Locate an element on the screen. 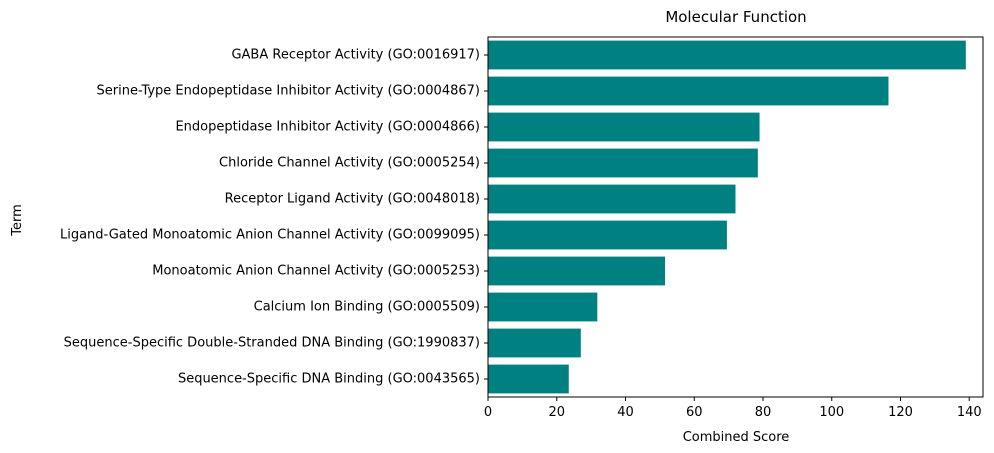  x-tick-label: 60 is located at coordinates (694, 412).